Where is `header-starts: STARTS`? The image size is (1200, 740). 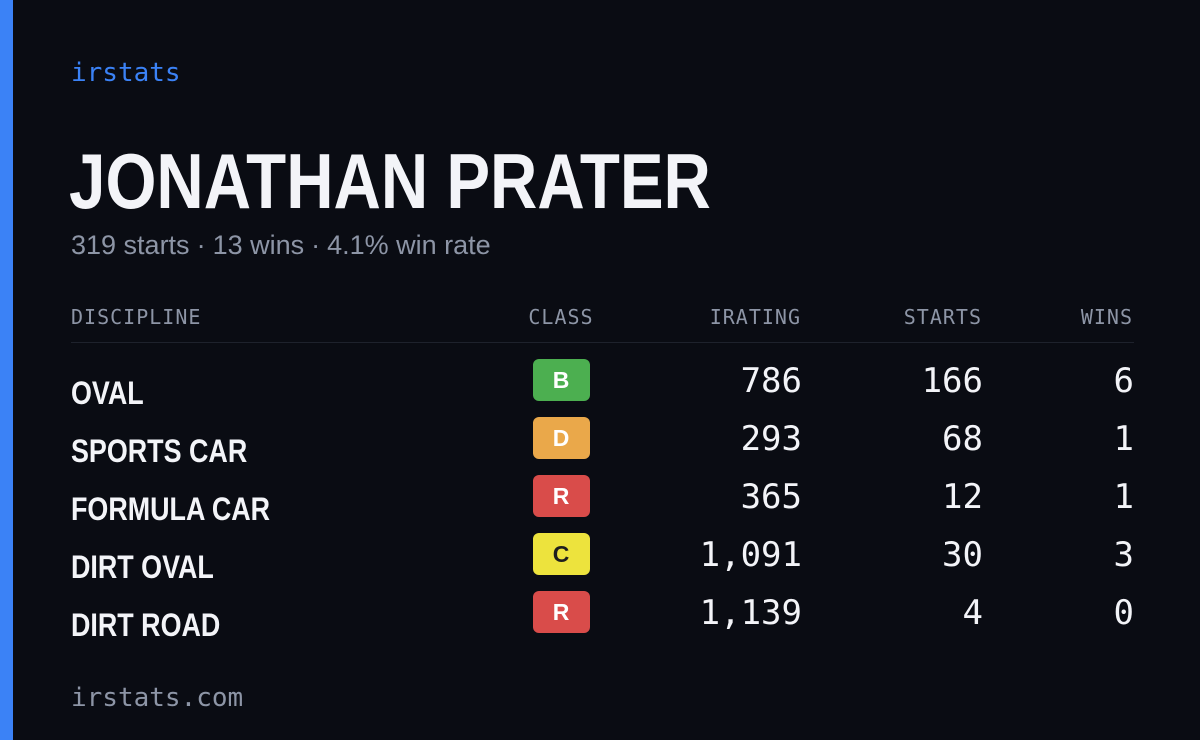 header-starts: STARTS is located at coordinates (892, 320).